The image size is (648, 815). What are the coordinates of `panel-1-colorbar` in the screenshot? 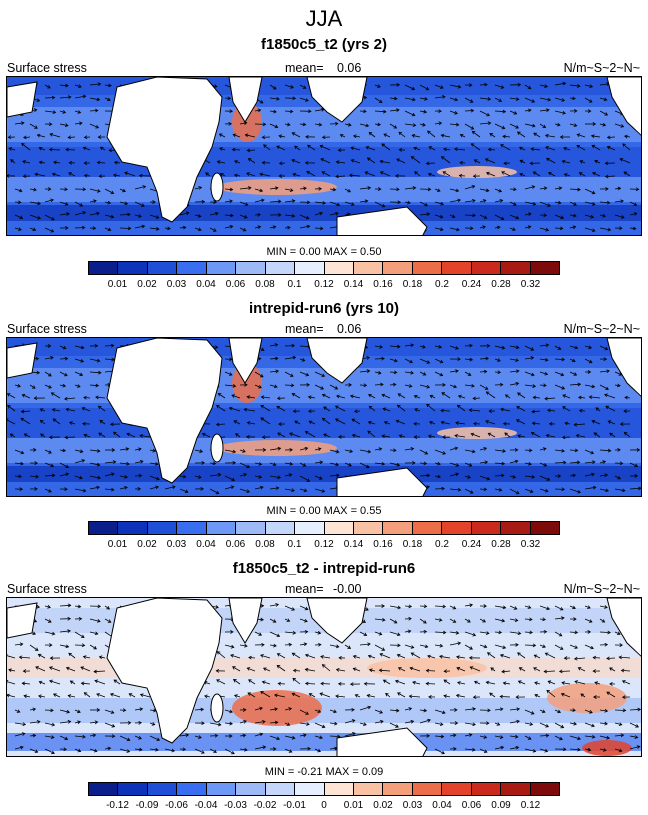 It's located at (324, 268).